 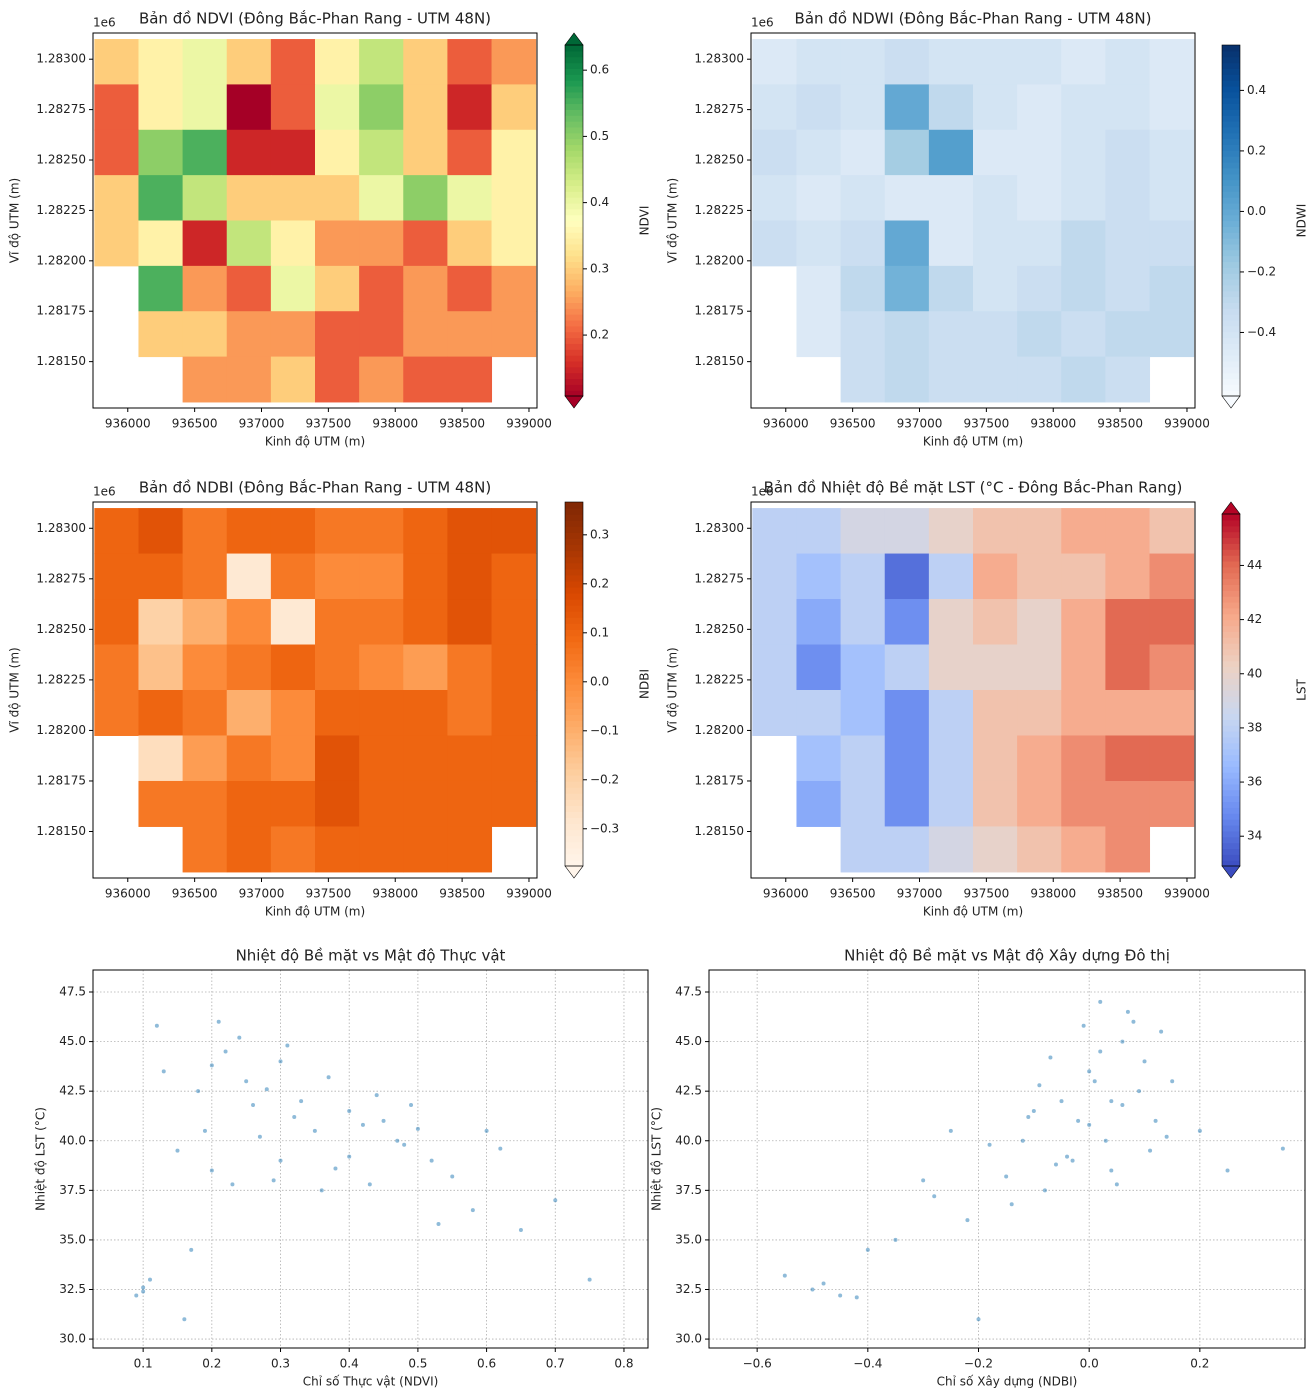 I want to click on x-tick-label: 939000, so click(x=1187, y=894).